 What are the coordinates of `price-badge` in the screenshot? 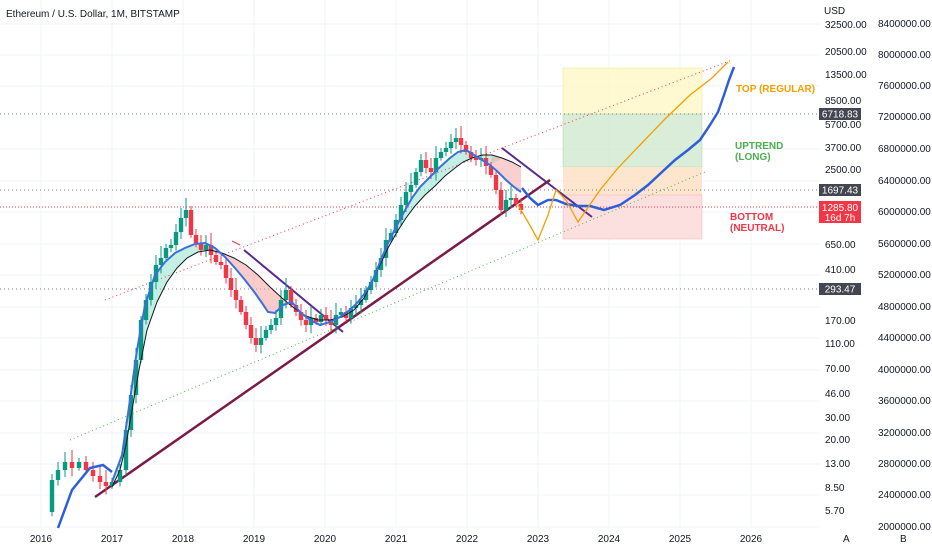 It's located at (840, 289).